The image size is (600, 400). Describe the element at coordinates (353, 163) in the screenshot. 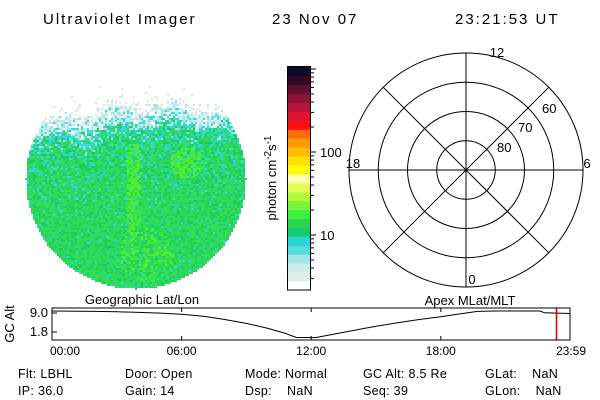

I see `polar-mlt-18-label: 18` at that location.